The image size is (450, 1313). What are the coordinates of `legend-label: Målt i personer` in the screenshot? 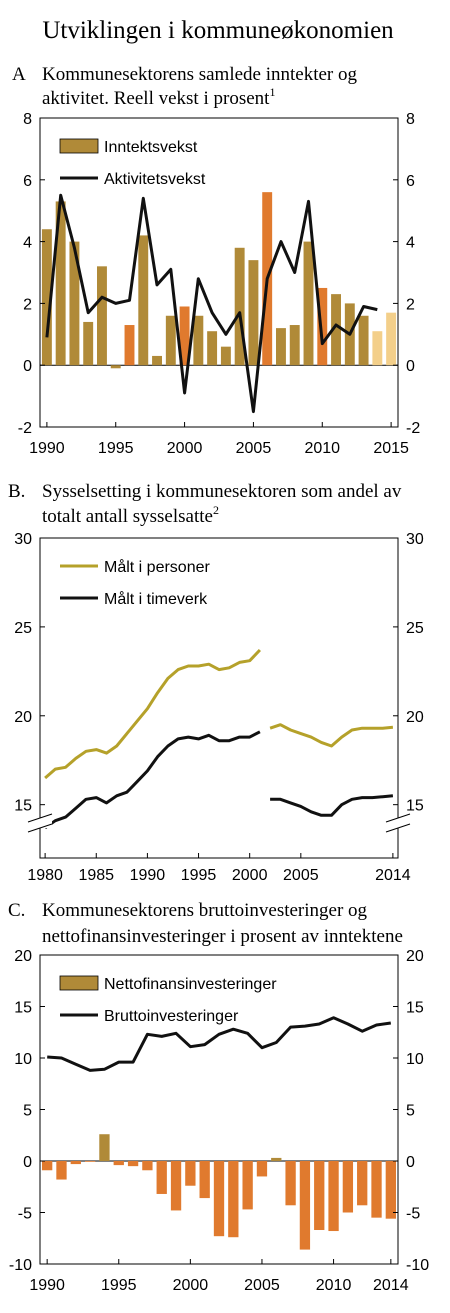 It's located at (157, 567).